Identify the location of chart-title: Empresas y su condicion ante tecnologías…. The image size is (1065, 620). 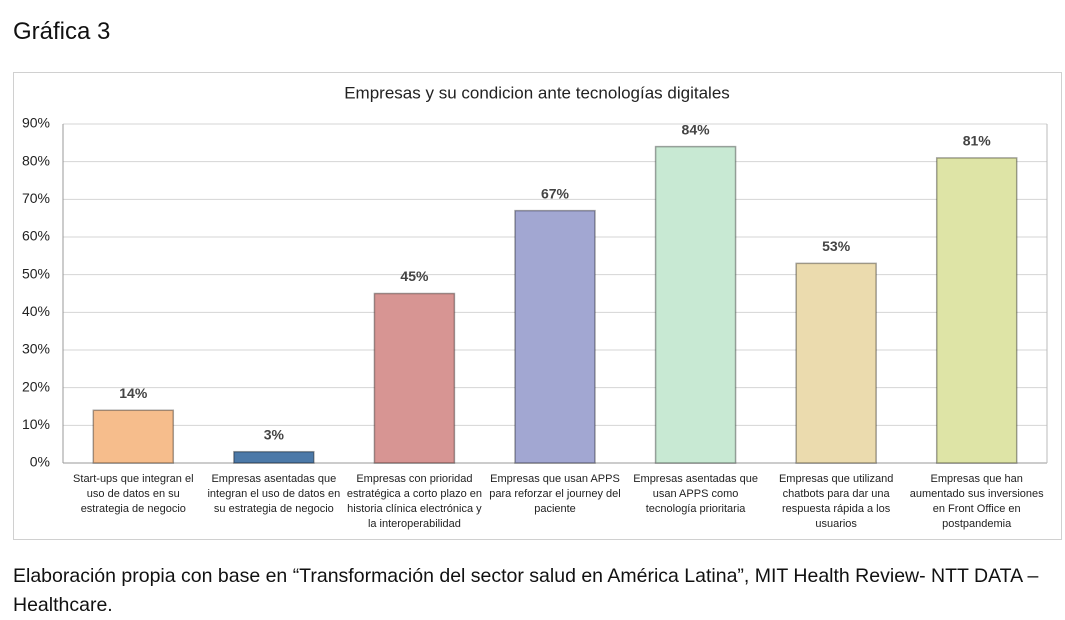
(537, 92).